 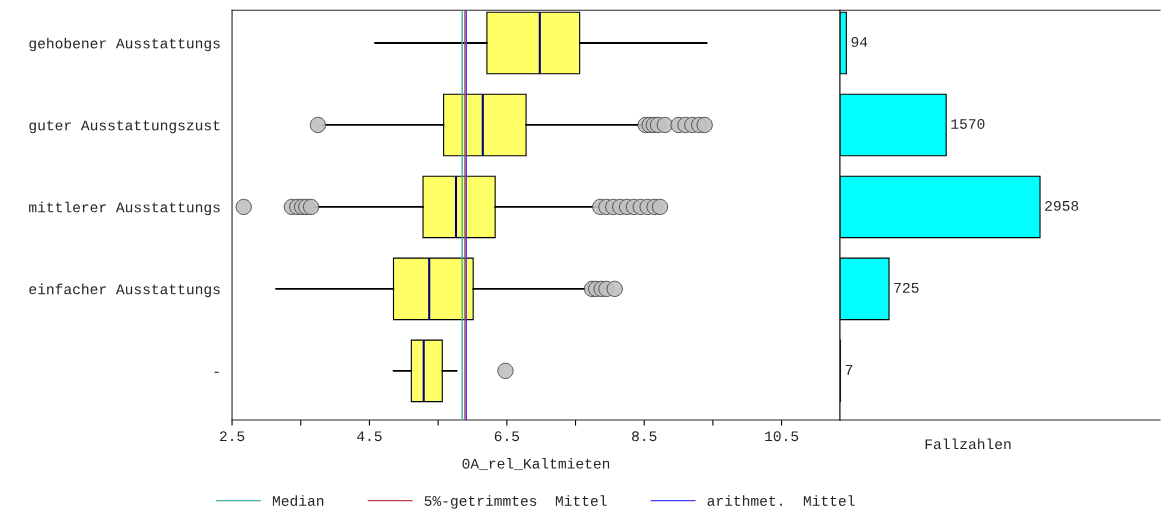 I want to click on legend-label: arithmet. Mittel, so click(x=781, y=500).